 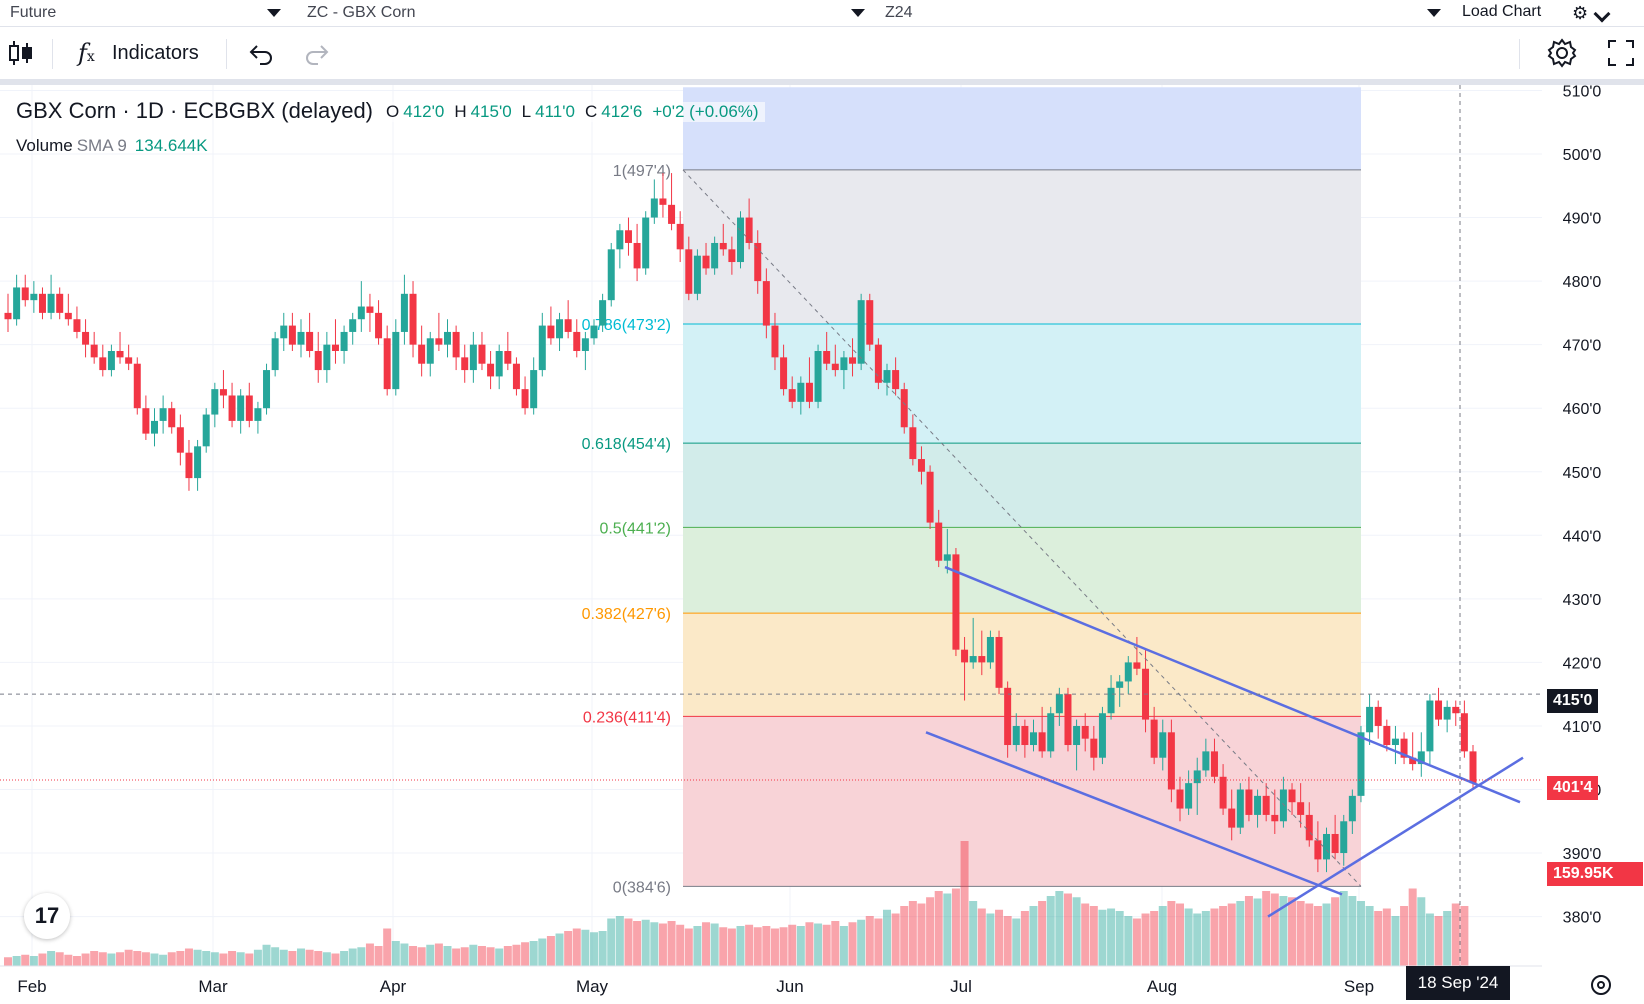 I want to click on high-label: H, so click(x=460, y=111).